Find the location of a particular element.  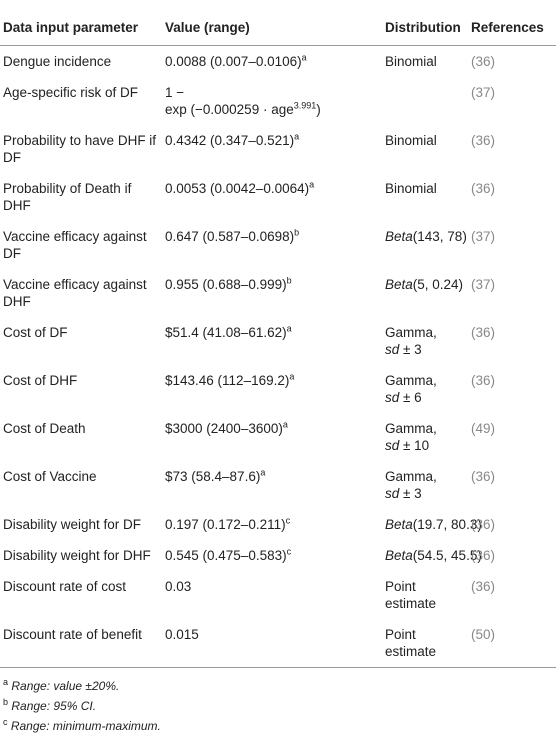

line: 0.647 (0.587–0.0698)b is located at coordinates (273, 236).